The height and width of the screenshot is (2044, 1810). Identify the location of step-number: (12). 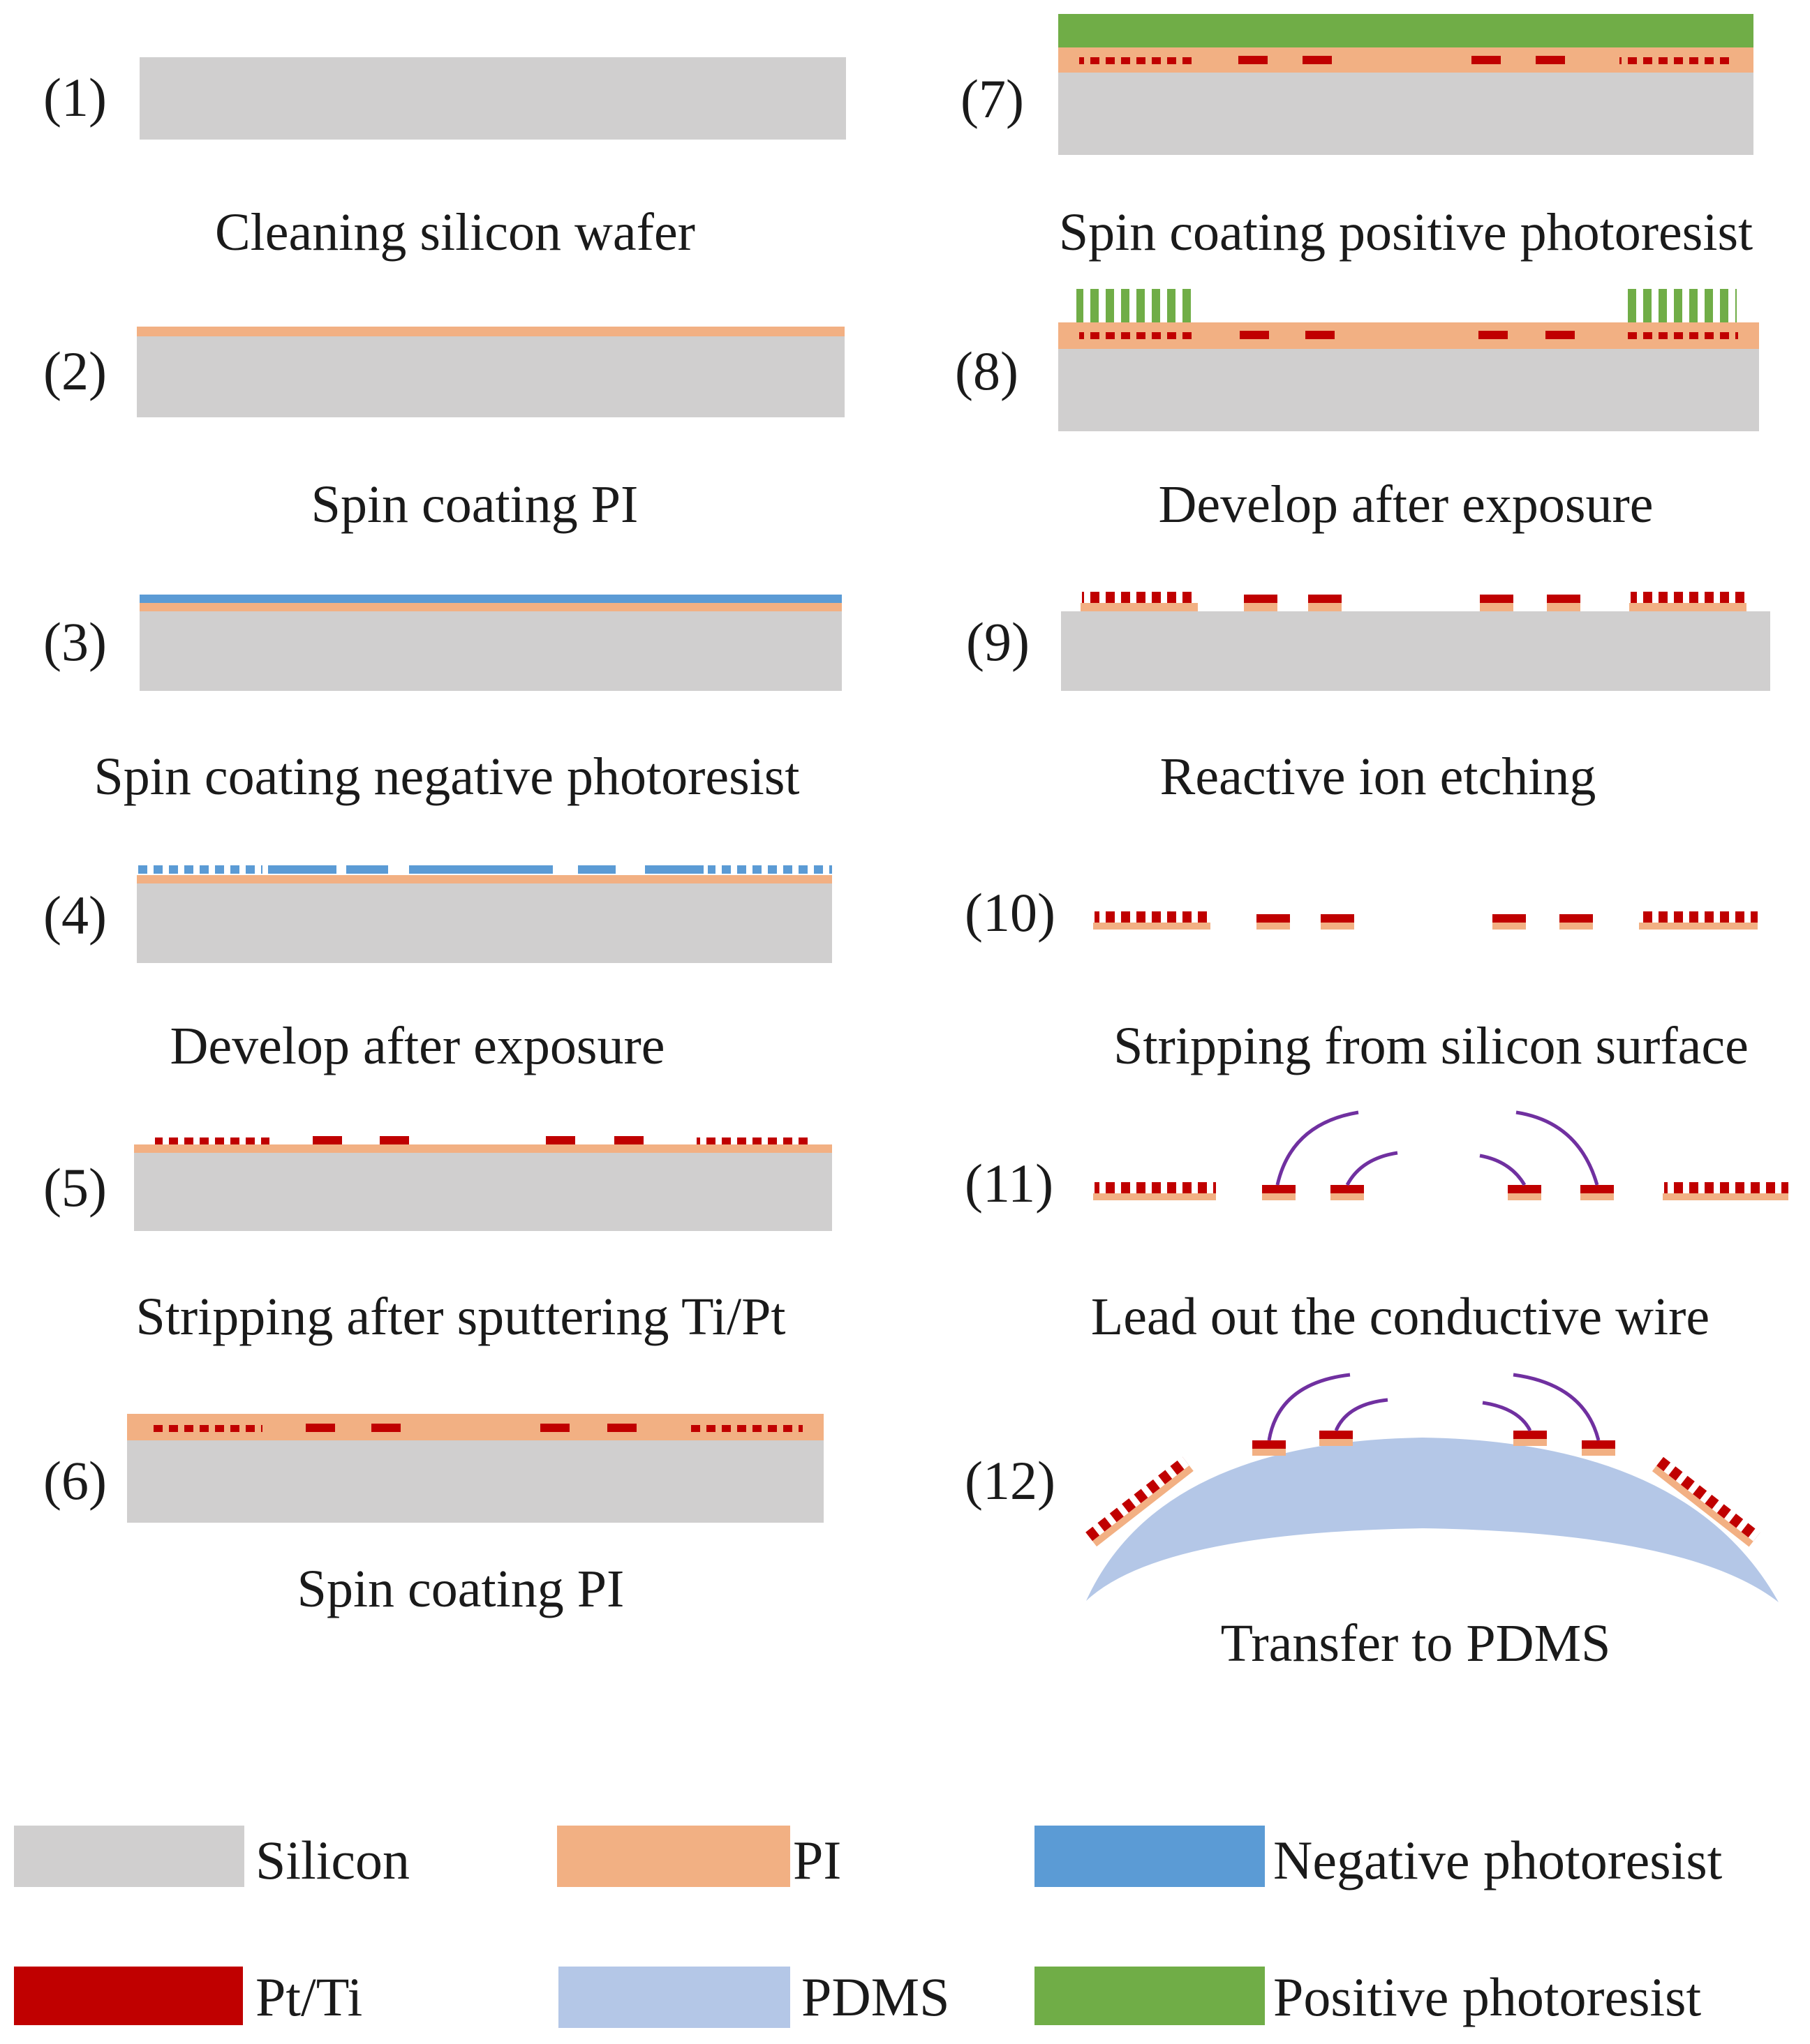
(1010, 1480).